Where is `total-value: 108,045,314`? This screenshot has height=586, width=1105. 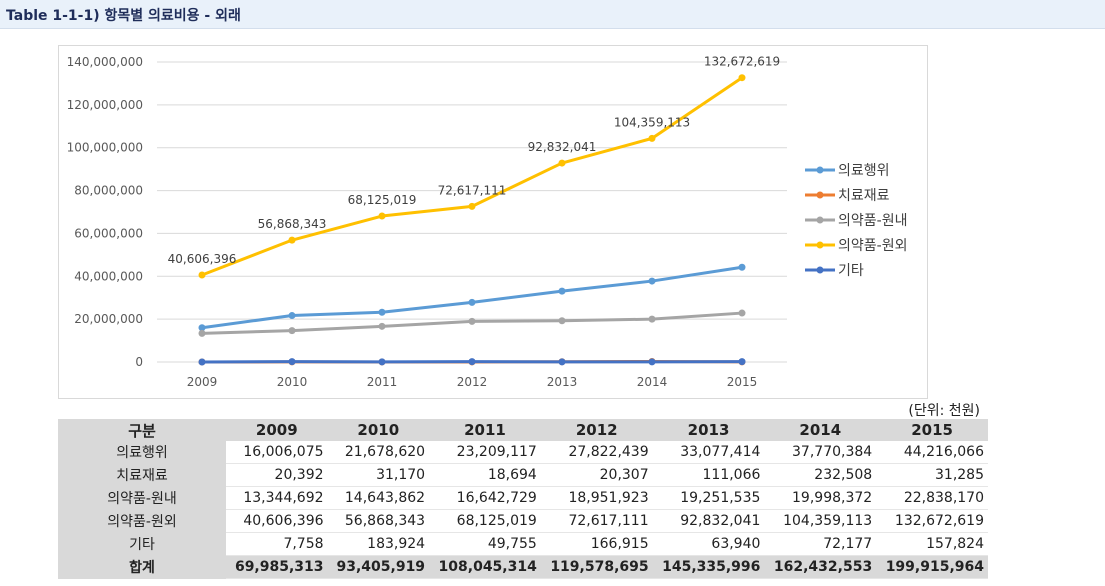 total-value: 108,045,314 is located at coordinates (485, 567).